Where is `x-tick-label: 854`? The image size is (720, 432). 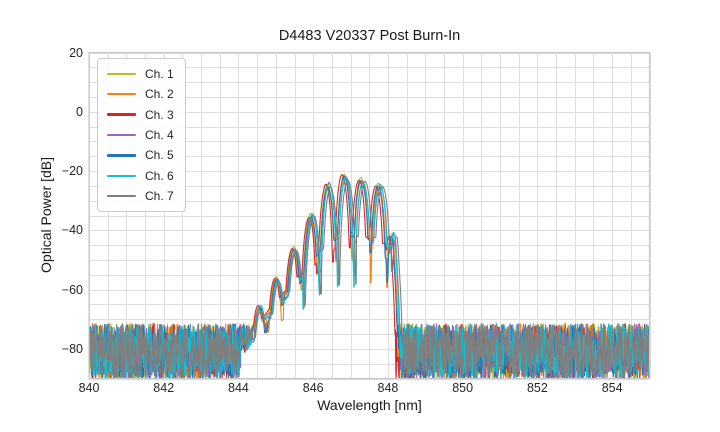 x-tick-label: 854 is located at coordinates (612, 388).